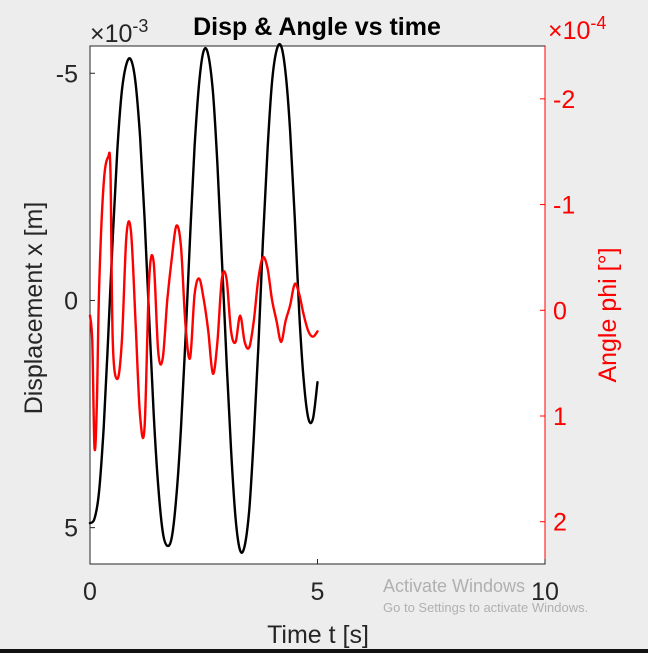  Describe the element at coordinates (71, 301) in the screenshot. I see `y-tick-label: 0` at that location.